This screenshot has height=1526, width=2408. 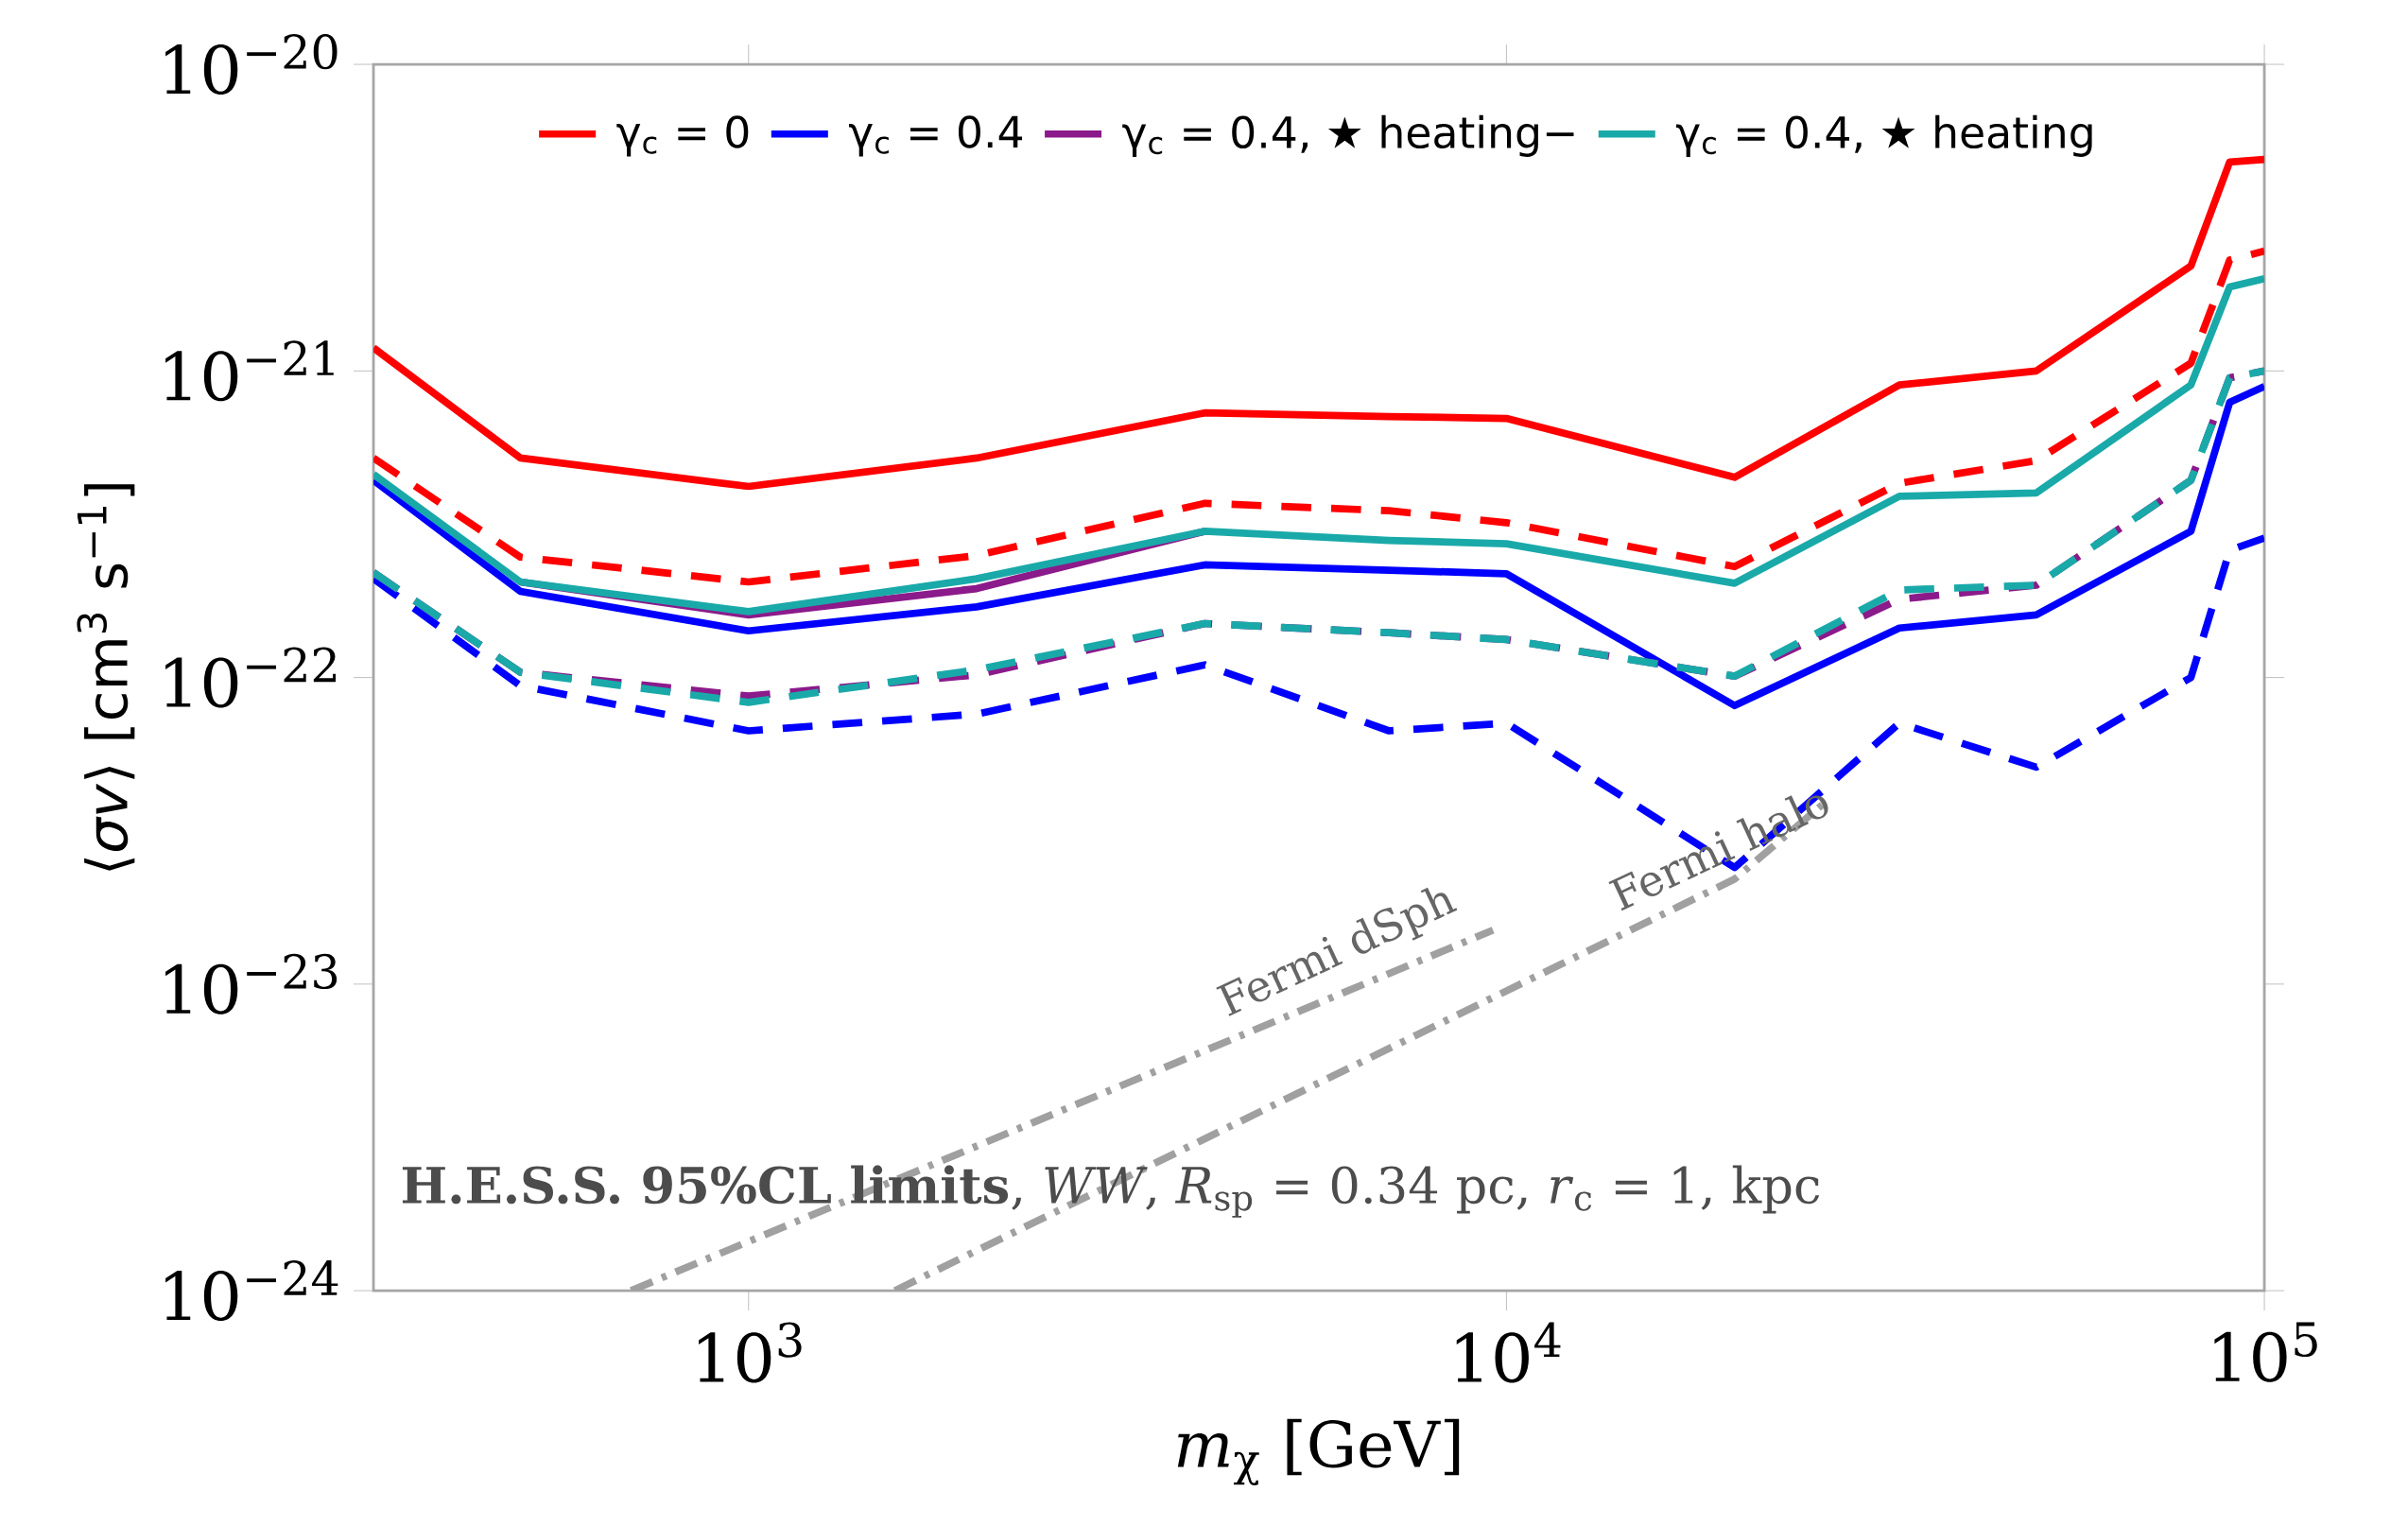 What do you see at coordinates (750, 1352) in the screenshot?
I see `x-tick-label: 10$^{3}$` at bounding box center [750, 1352].